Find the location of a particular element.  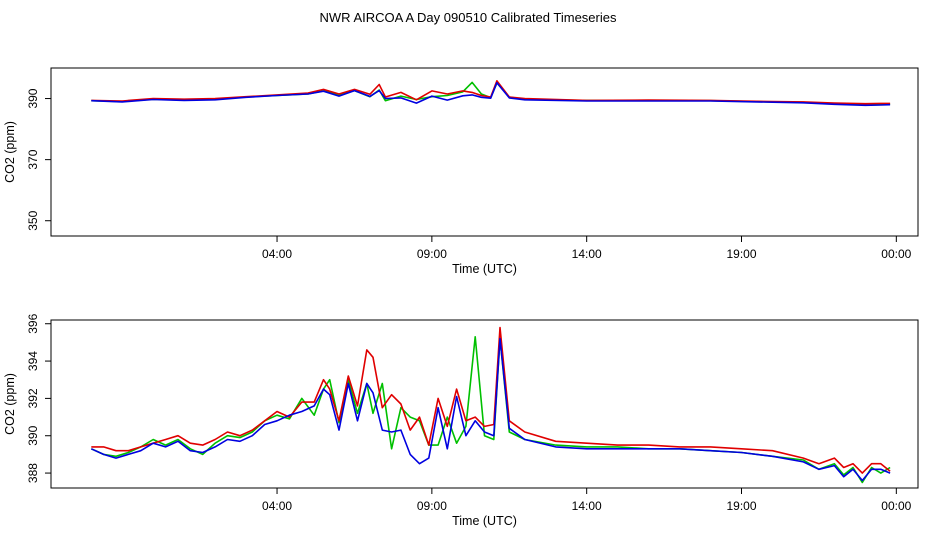

chart-0-x-tick-label-1: 09:00 is located at coordinates (432, 254).